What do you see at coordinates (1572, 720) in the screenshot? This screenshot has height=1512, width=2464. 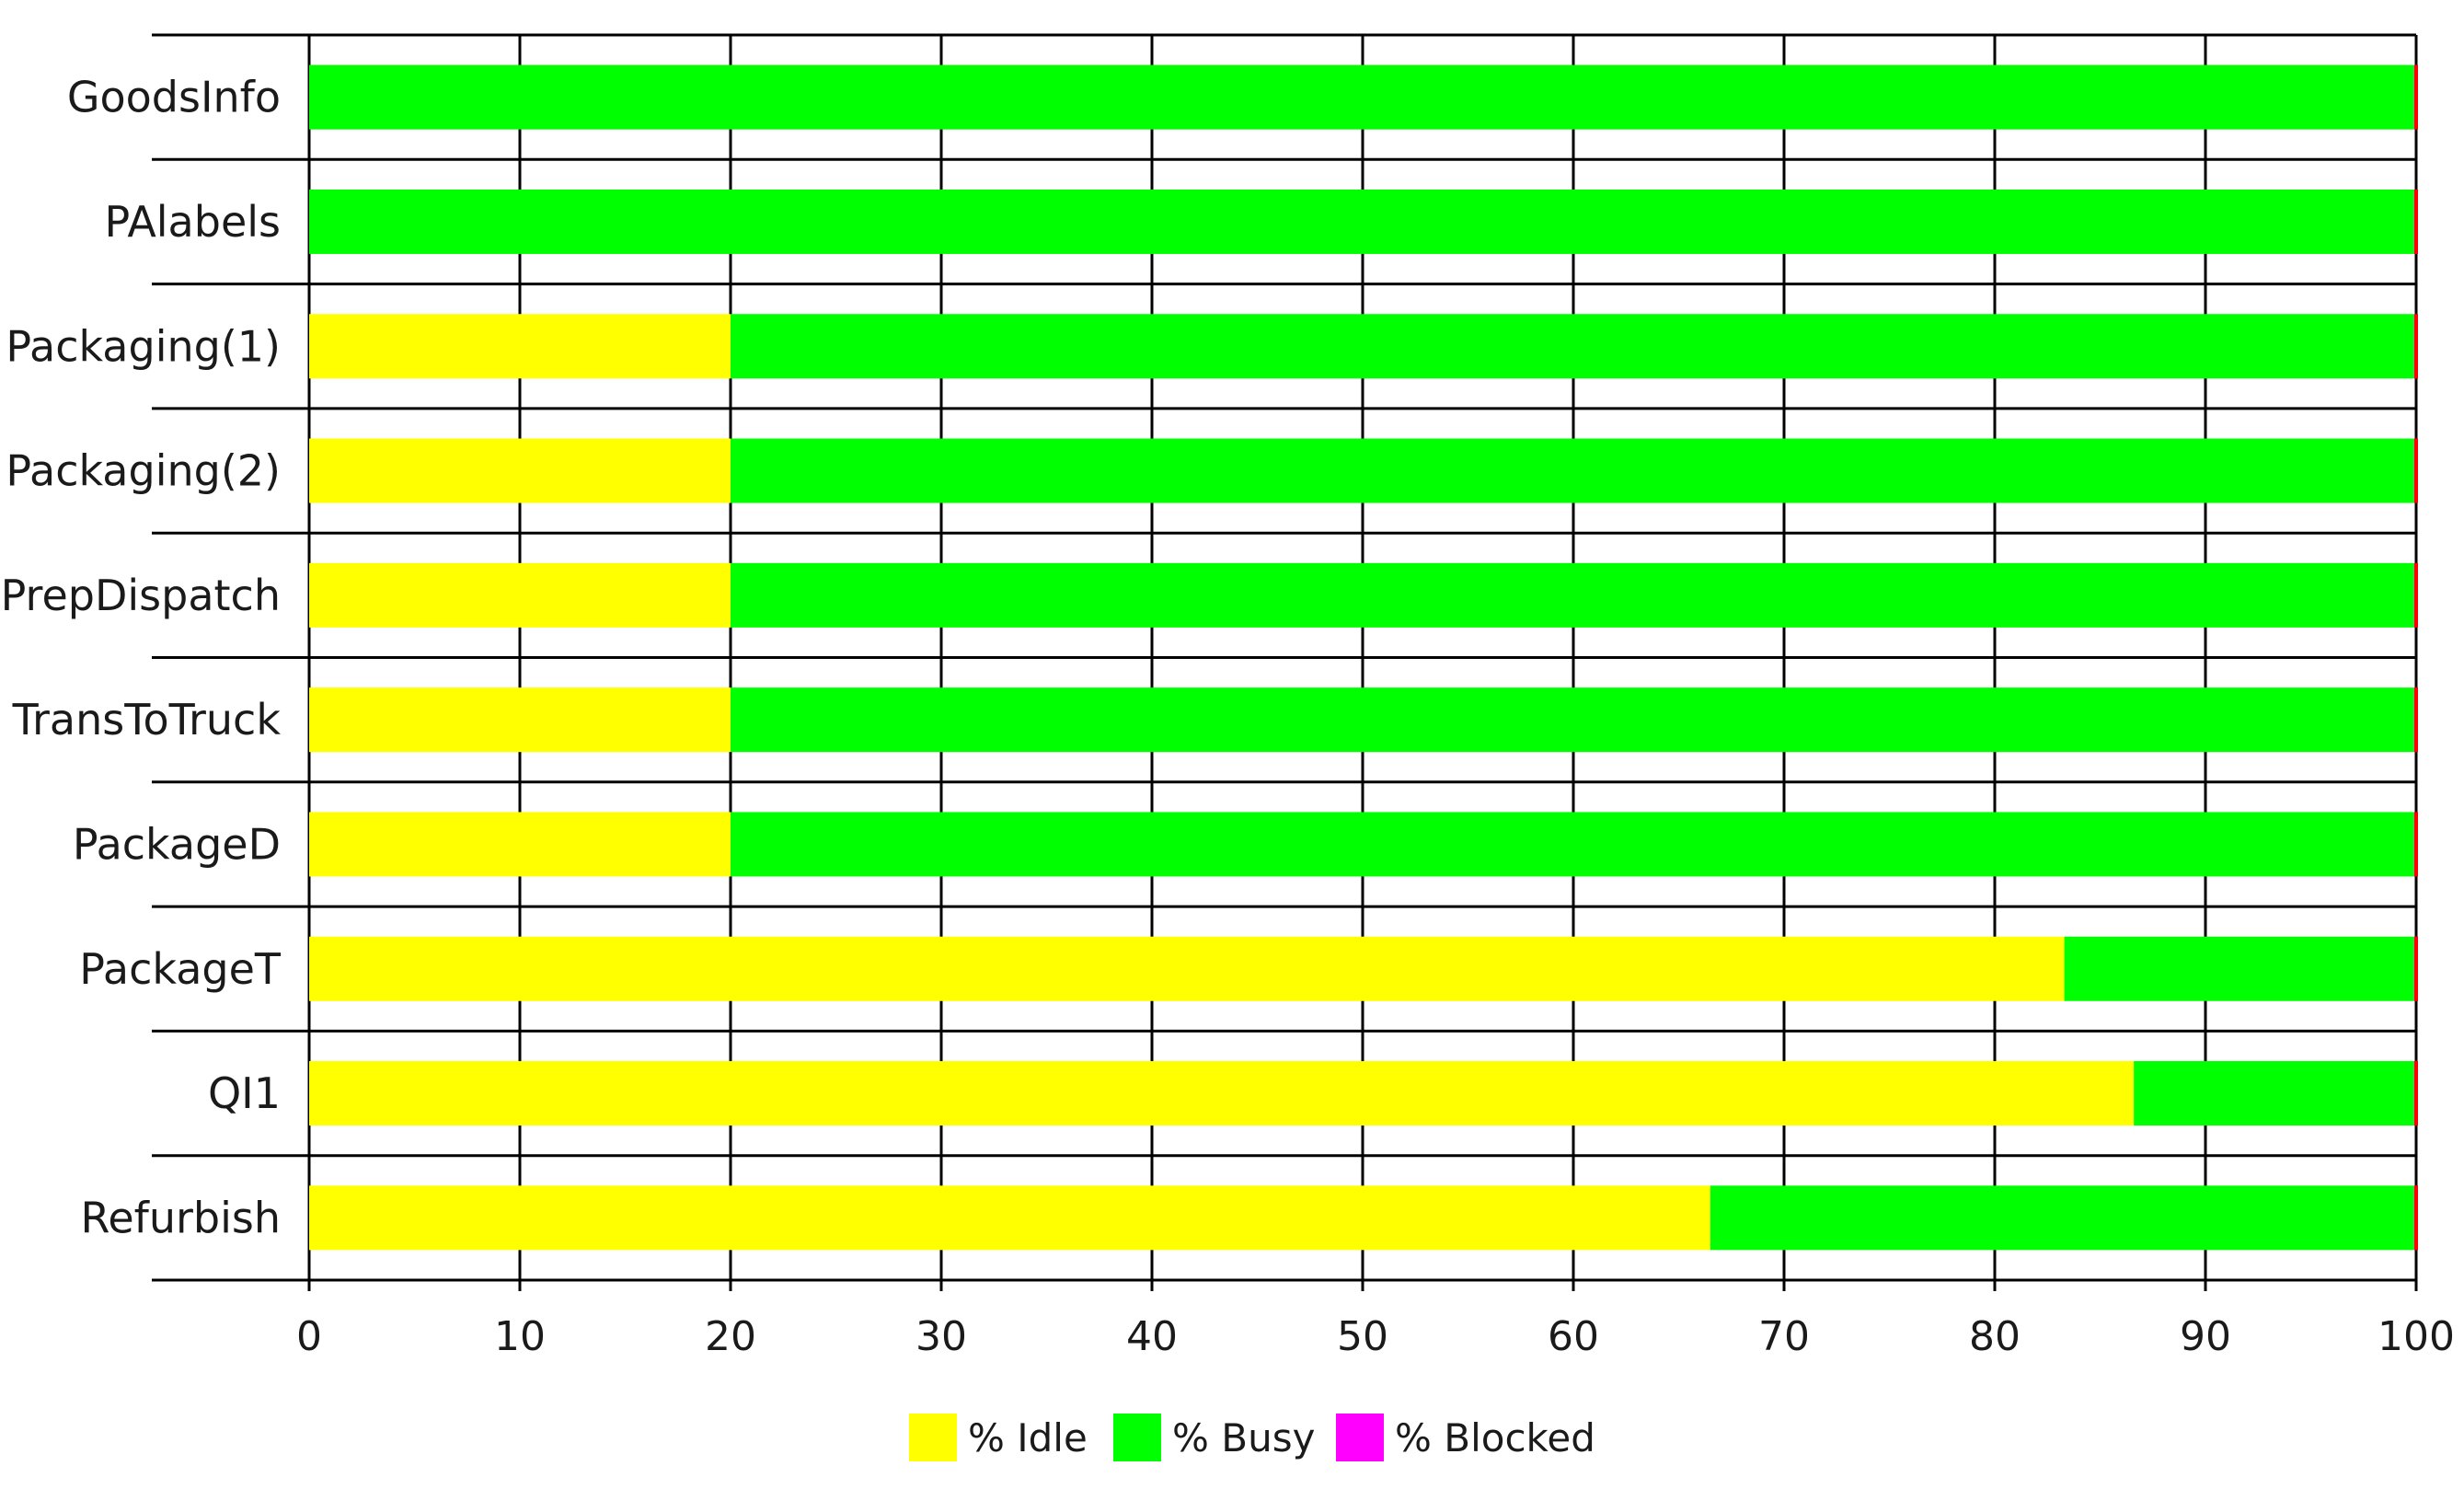 I see `bar-transtotruck-busy` at bounding box center [1572, 720].